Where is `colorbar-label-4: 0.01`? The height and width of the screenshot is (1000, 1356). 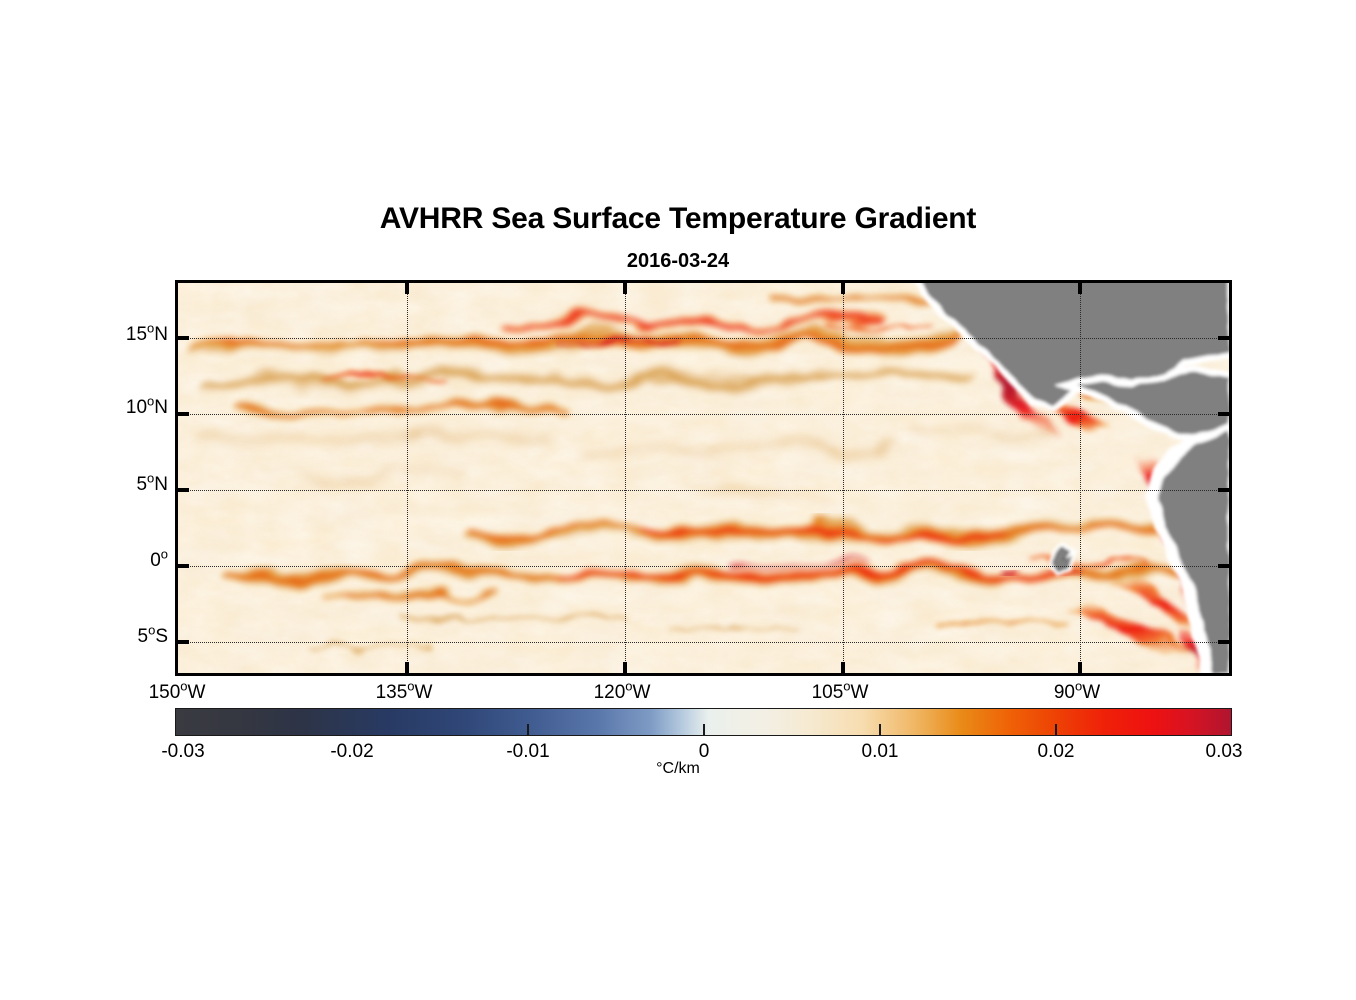 colorbar-label-4: 0.01 is located at coordinates (880, 751).